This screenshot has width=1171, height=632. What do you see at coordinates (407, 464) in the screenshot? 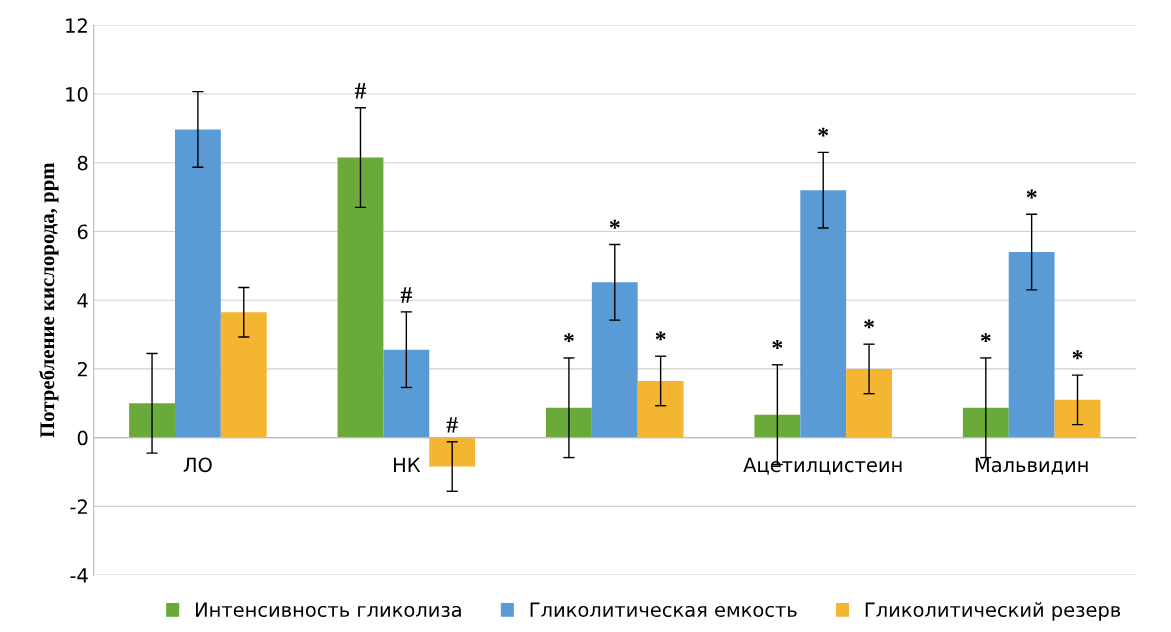
I see `x-tick-label: НК` at bounding box center [407, 464].